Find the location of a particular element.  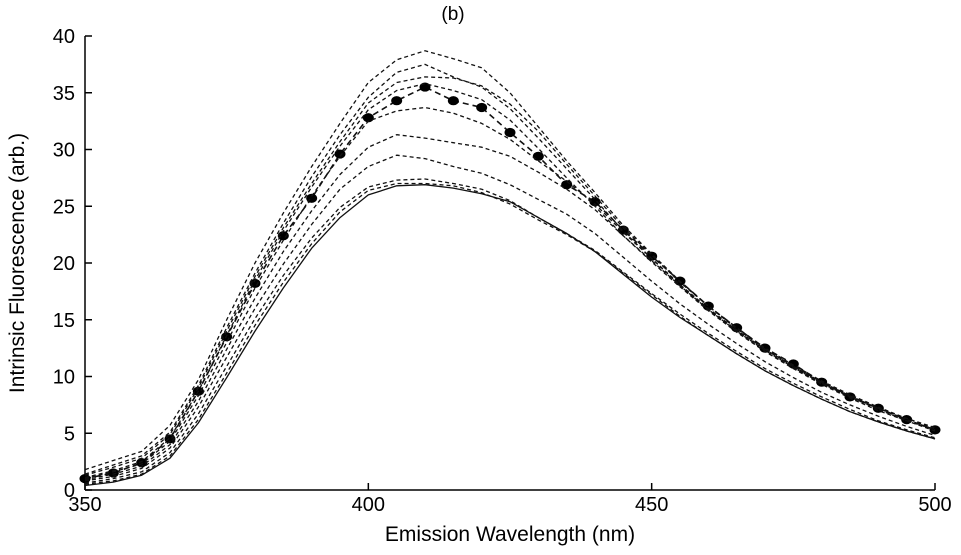

y-axis-ticks: 0 5 10 15 20 25 30 35 40 is located at coordinates (72, 264).